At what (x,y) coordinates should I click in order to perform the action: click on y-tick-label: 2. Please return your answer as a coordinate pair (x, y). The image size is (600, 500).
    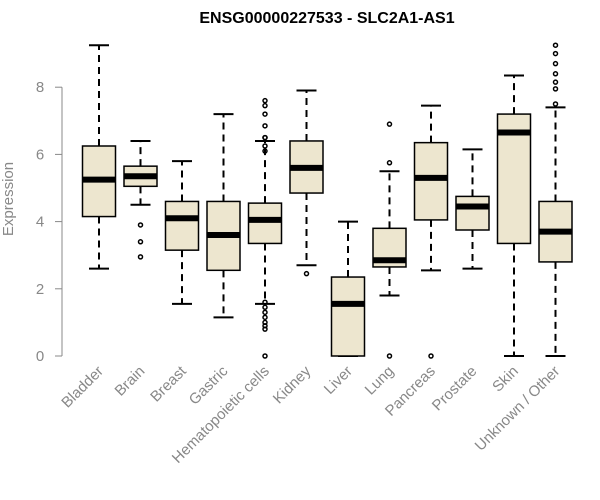
    Looking at the image, I should click on (40, 289).